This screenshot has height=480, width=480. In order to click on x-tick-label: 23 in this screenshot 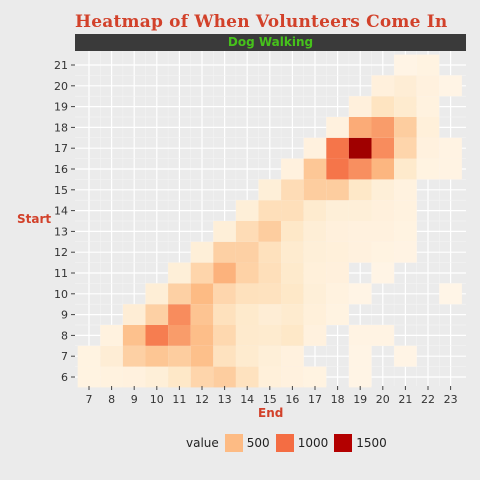, I will do `click(451, 399)`.